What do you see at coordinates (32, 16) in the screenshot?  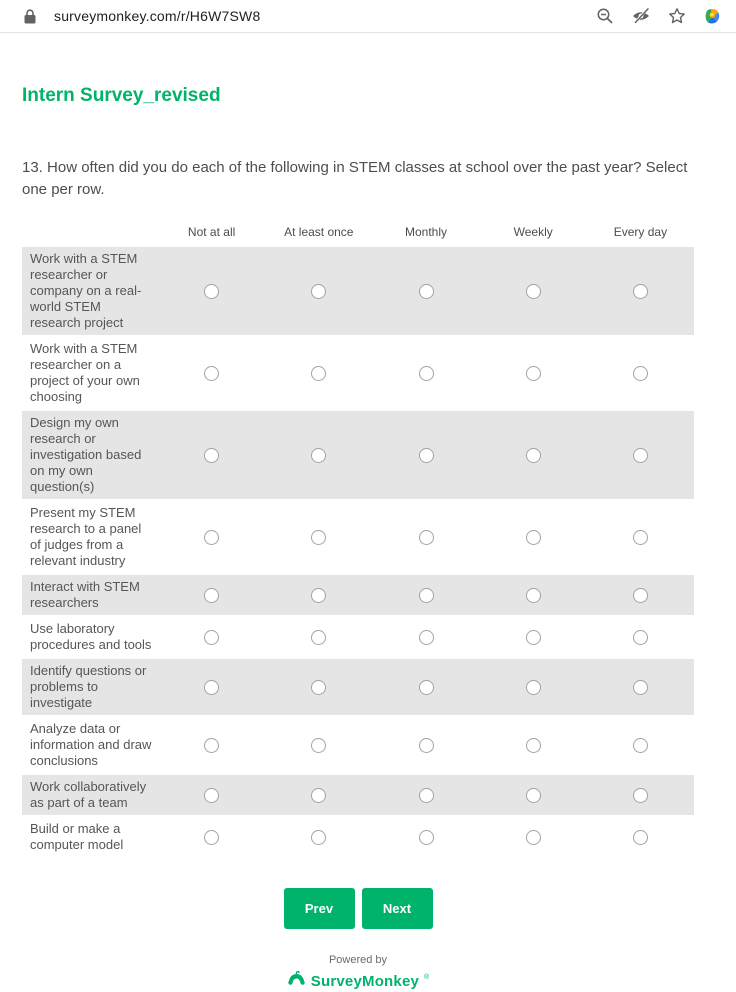 I see `lock-icon` at bounding box center [32, 16].